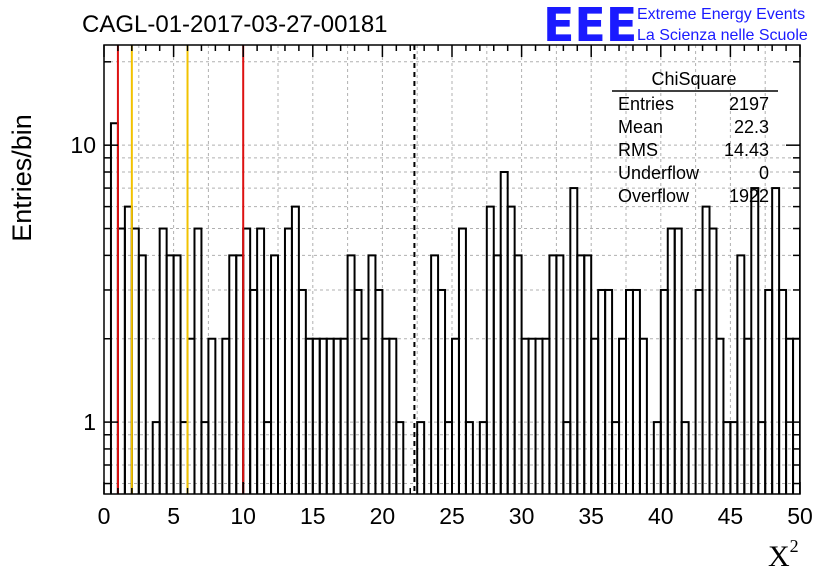 This screenshot has width=836, height=572. What do you see at coordinates (749, 196) in the screenshot?
I see `stats-row-value: 1922` at bounding box center [749, 196].